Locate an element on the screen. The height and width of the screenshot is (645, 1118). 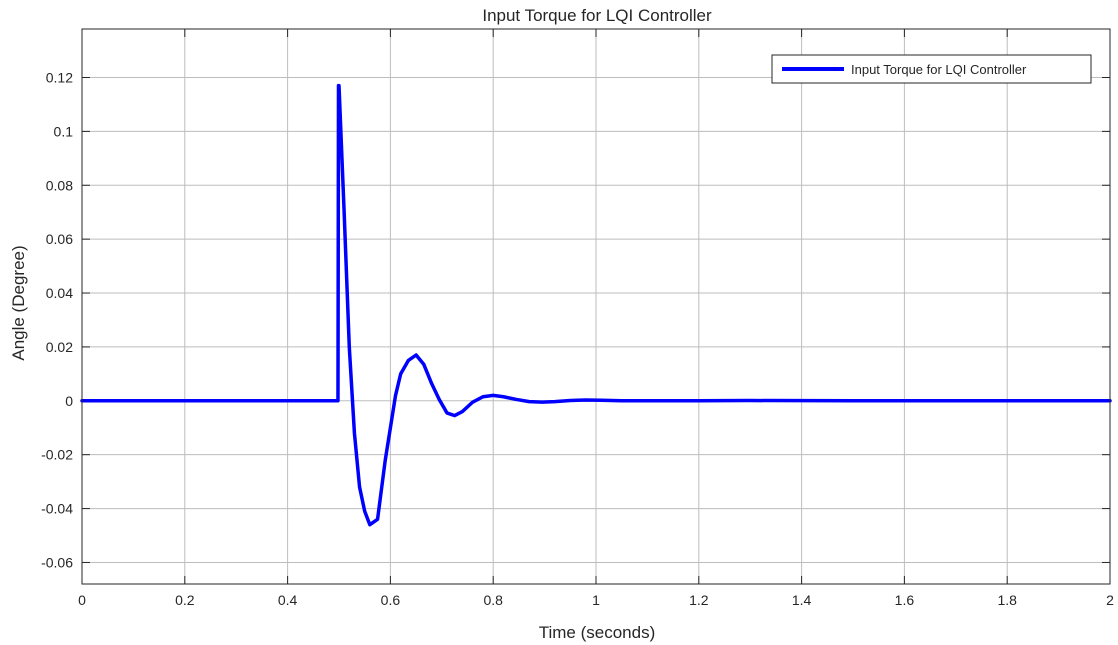
y-tick-label: -0.06 is located at coordinates (57, 562).